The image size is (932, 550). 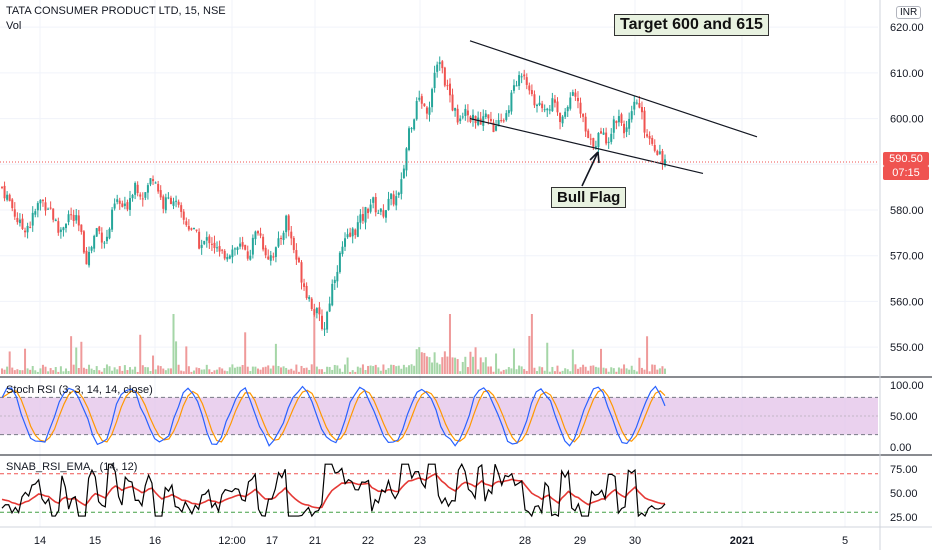 I want to click on price-tick-label: 570.00, so click(x=907, y=257).